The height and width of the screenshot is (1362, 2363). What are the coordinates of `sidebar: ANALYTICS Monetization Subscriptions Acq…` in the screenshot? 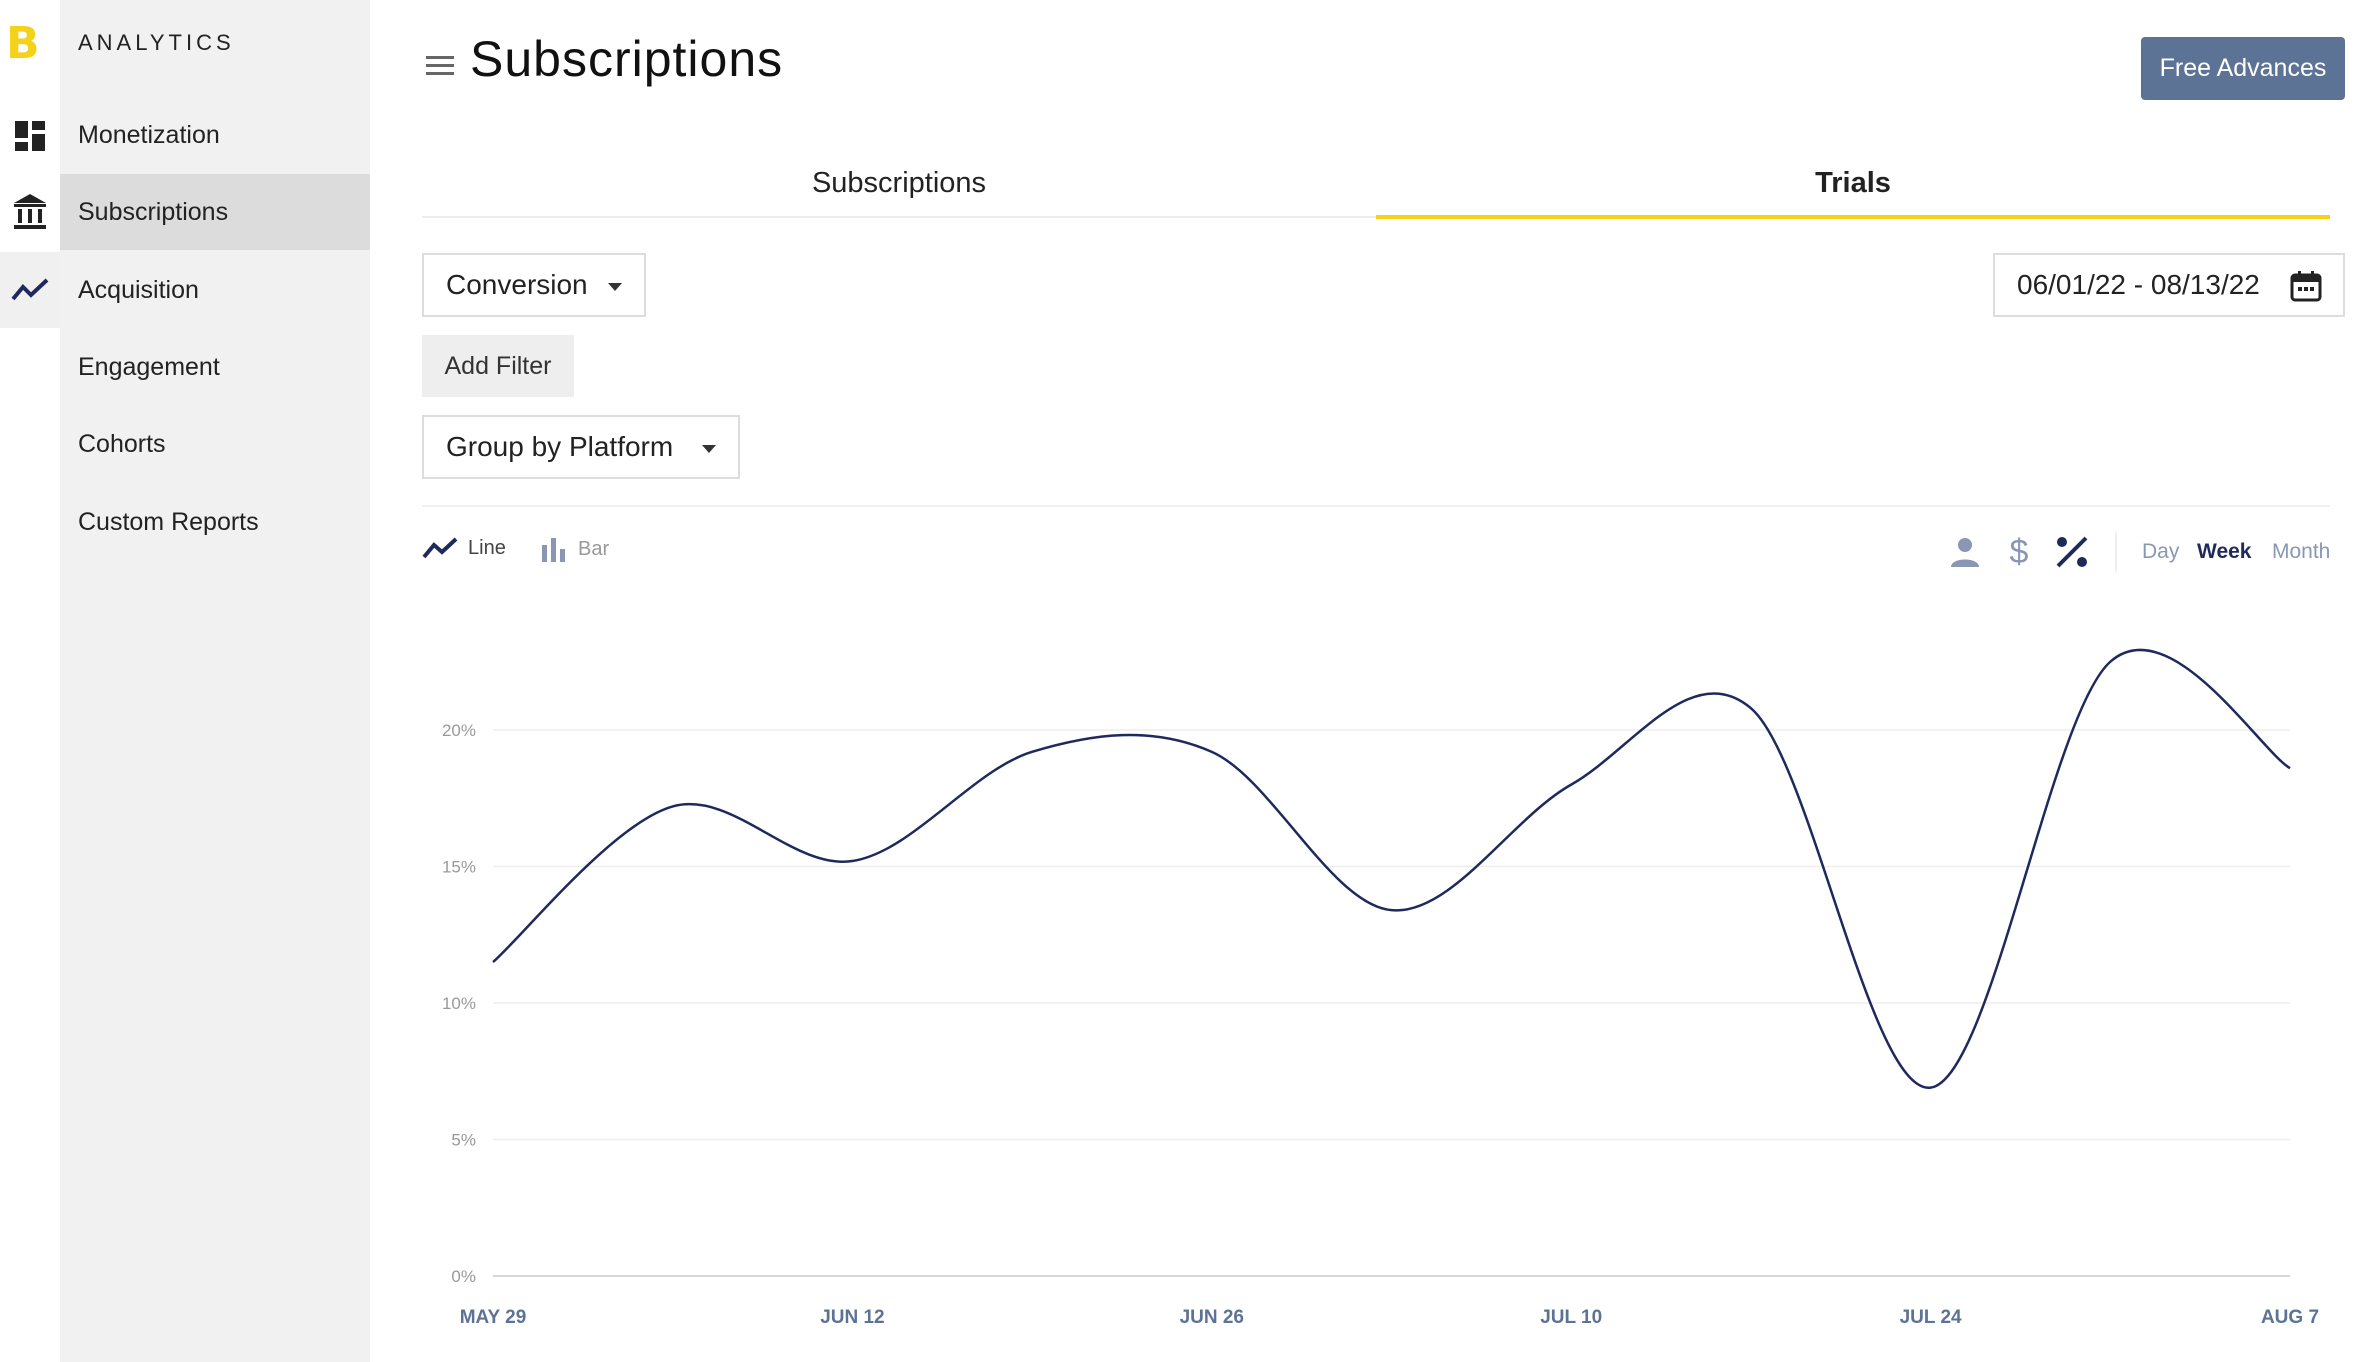 It's located at (215, 681).